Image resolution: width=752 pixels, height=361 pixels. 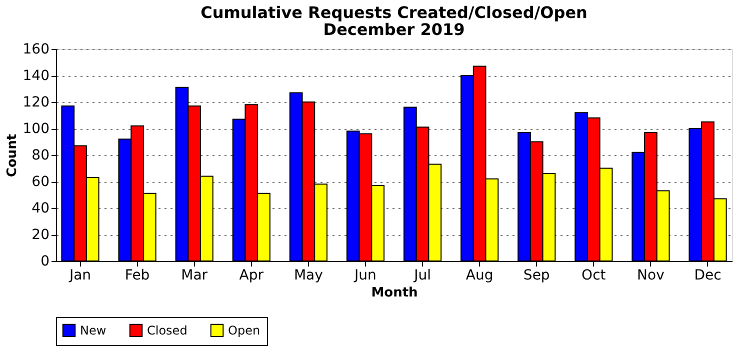 I want to click on y-tick-label: 100, so click(x=36, y=129).